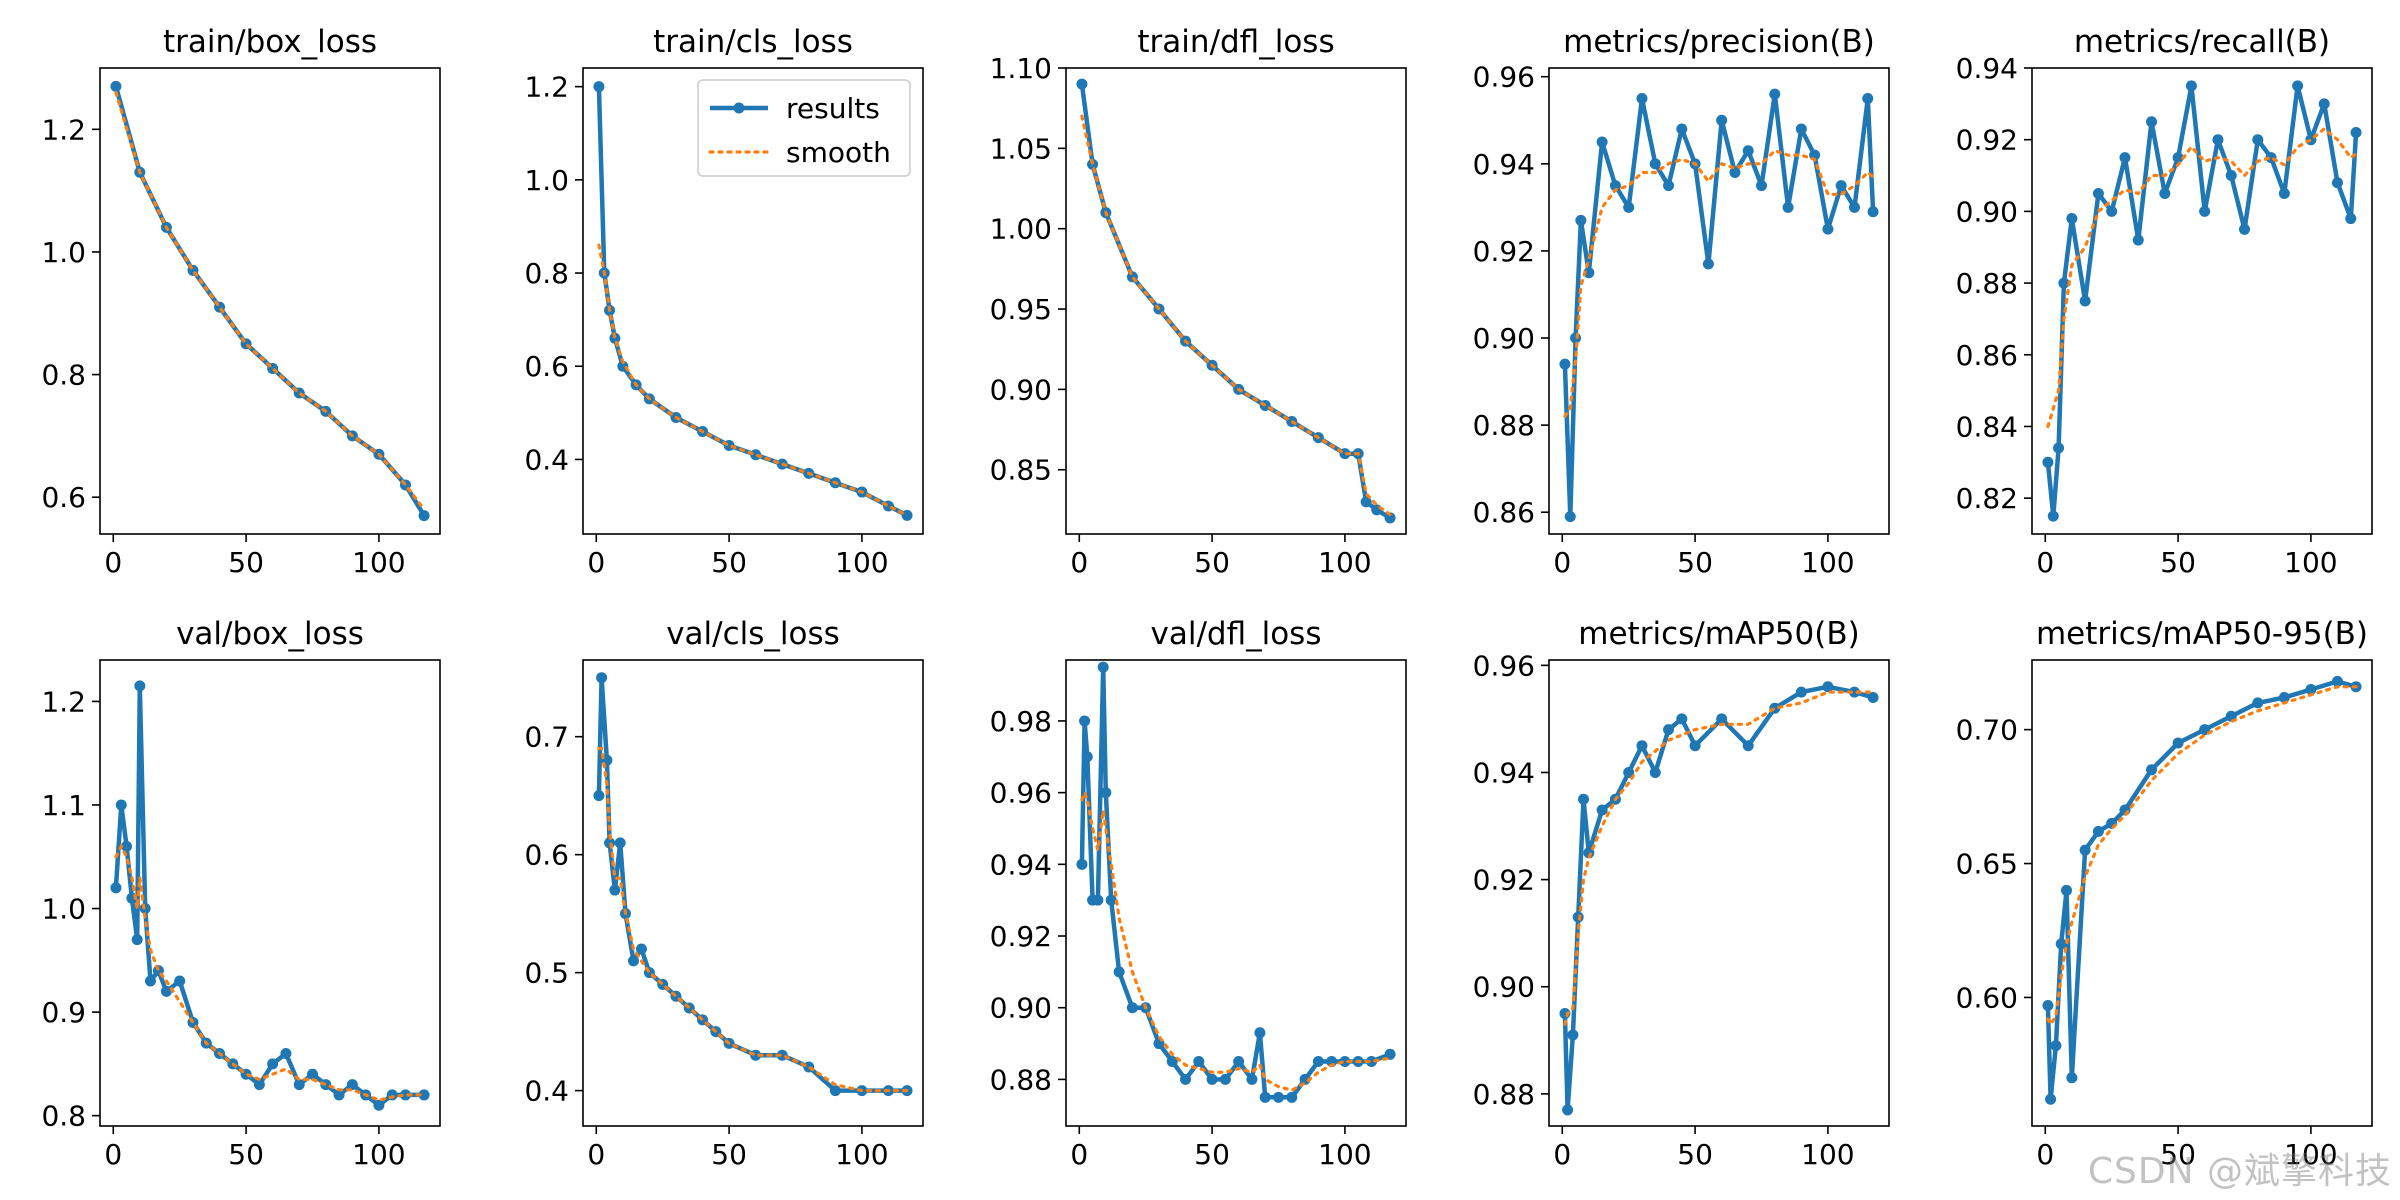 This screenshot has height=1200, width=2400. What do you see at coordinates (1504, 772) in the screenshot?
I see `y-tick-label: 0.94` at bounding box center [1504, 772].